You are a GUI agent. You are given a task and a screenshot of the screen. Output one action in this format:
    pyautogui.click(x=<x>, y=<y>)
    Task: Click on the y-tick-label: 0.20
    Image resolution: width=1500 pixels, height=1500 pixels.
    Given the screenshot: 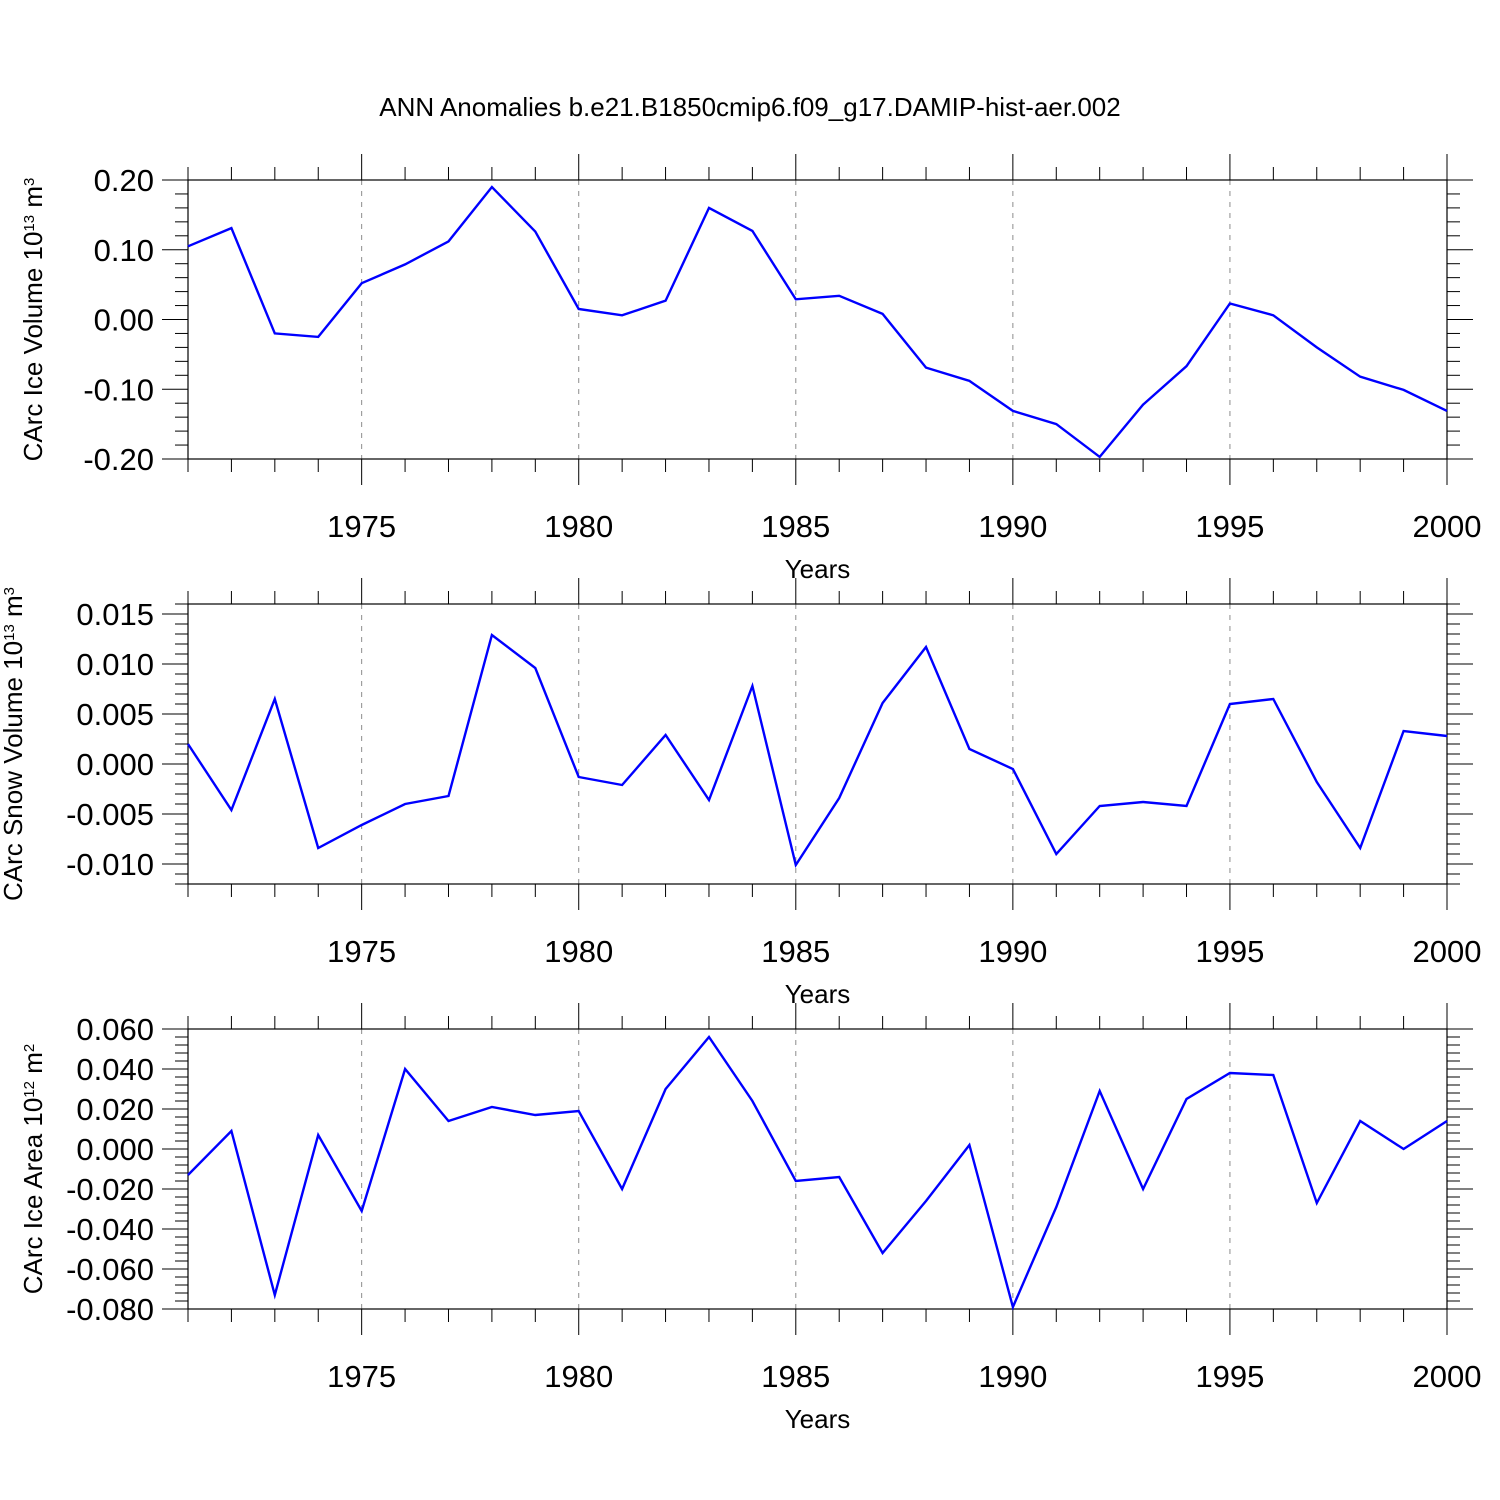 What is the action you would take?
    pyautogui.click(x=124, y=180)
    